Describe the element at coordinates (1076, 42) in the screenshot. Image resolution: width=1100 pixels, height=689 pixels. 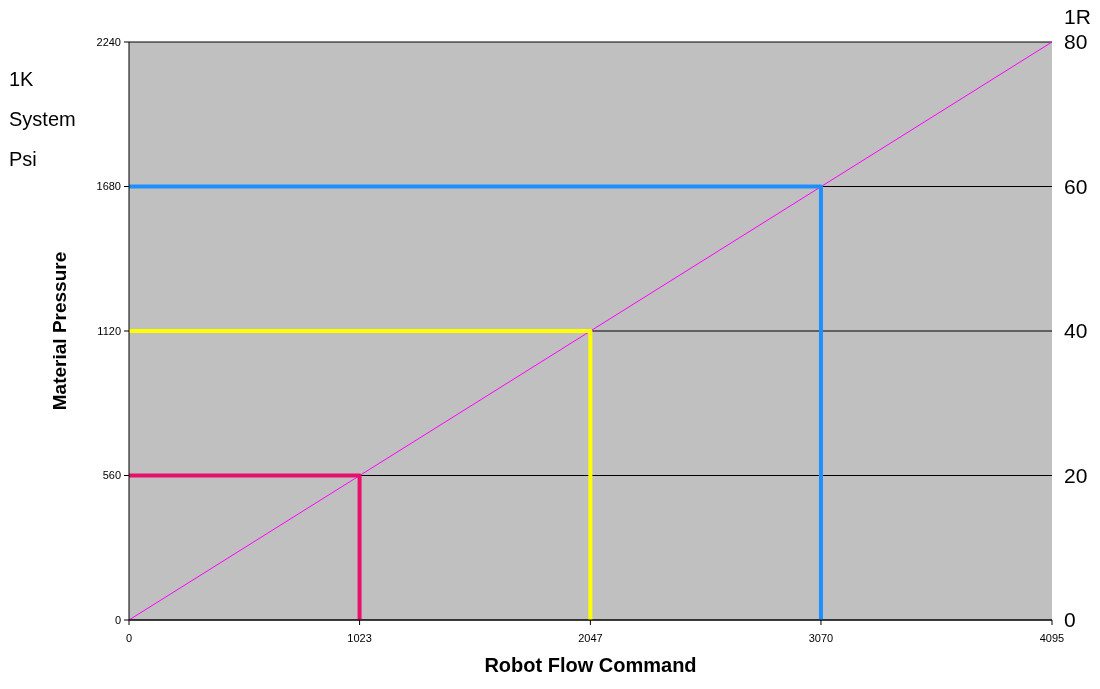
I see `y2-tick-label: 80` at that location.